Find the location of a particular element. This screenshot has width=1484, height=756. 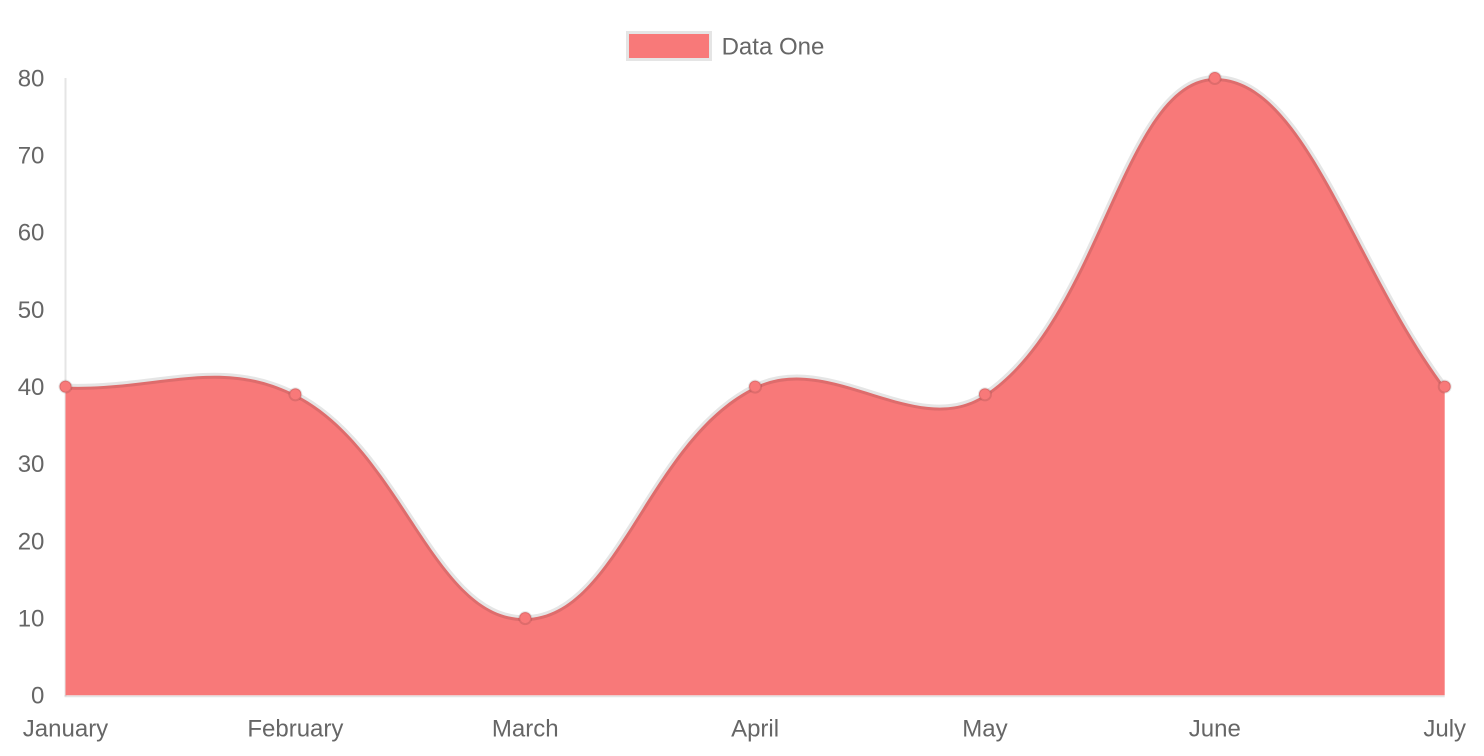

svg-text: 50 is located at coordinates (31, 310).